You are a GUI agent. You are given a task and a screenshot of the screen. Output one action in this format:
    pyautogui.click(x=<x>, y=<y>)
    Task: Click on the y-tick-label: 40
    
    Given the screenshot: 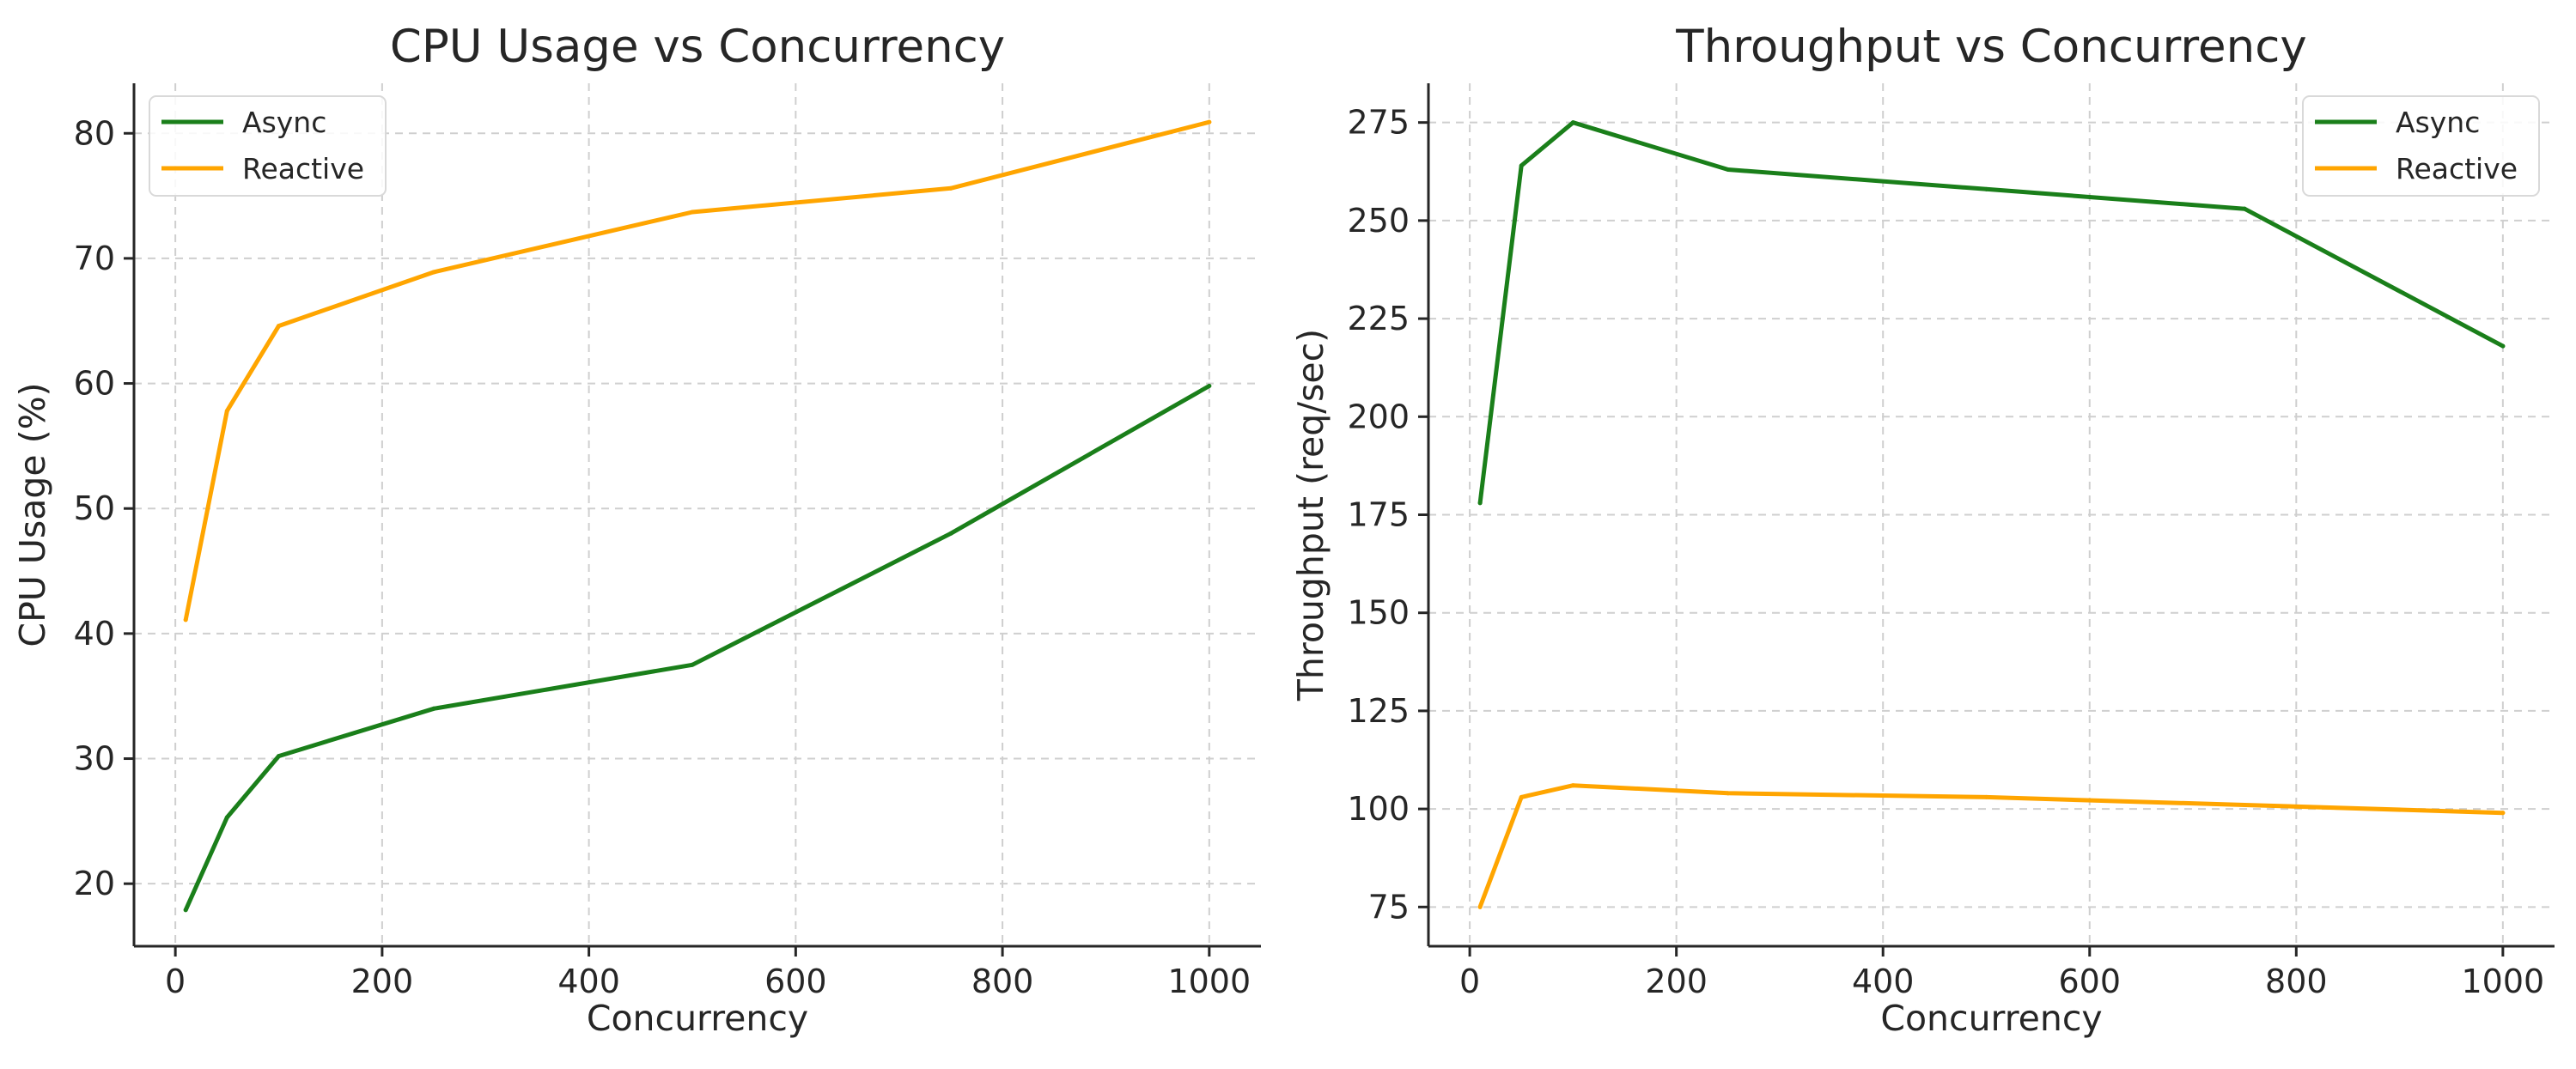 What is the action you would take?
    pyautogui.click(x=94, y=634)
    